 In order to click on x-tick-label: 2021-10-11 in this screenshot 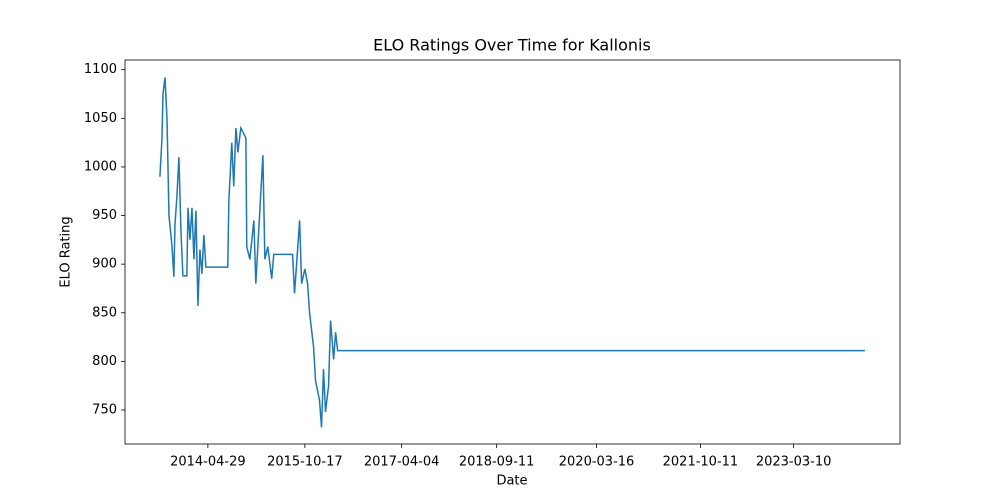, I will do `click(701, 462)`.